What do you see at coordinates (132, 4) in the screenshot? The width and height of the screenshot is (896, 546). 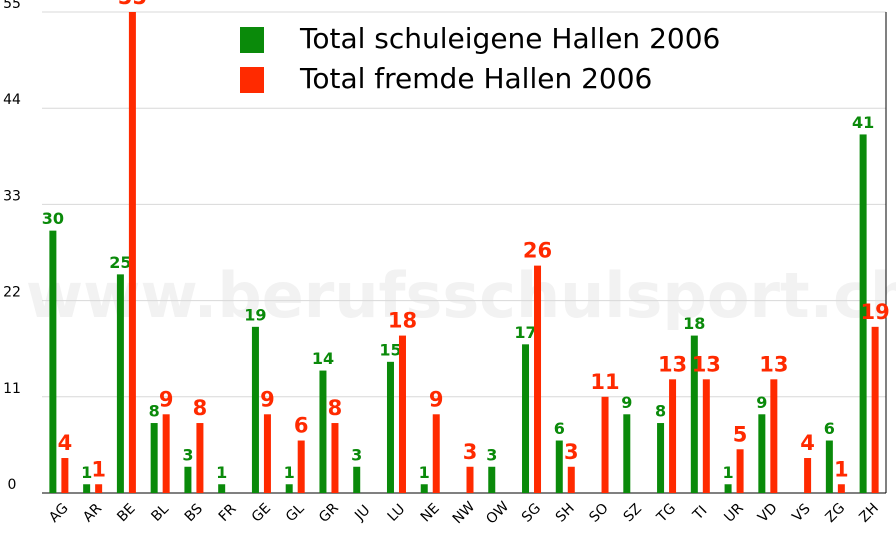 I see `value-label: 55` at bounding box center [132, 4].